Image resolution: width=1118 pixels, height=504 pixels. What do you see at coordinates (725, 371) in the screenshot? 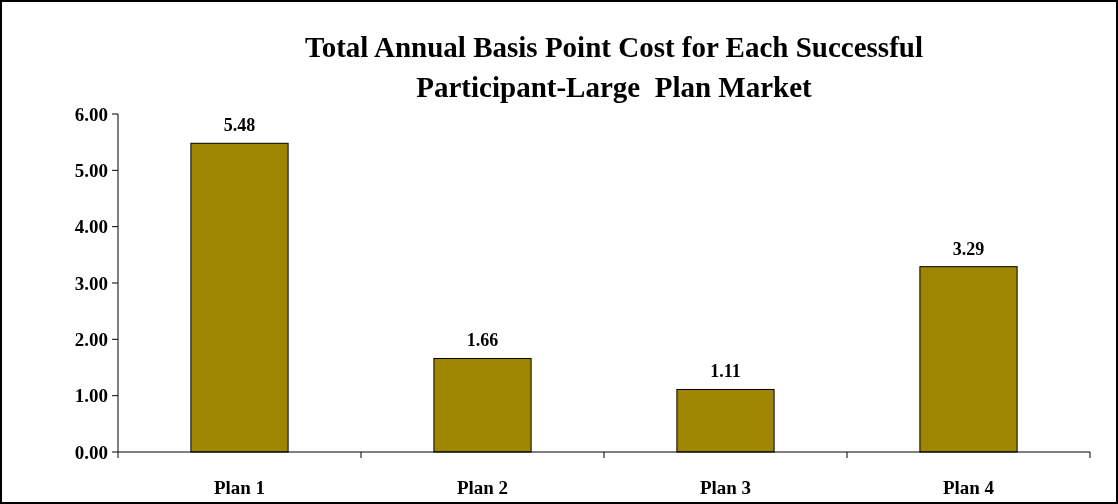
I see `data-label: 1.11` at bounding box center [725, 371].